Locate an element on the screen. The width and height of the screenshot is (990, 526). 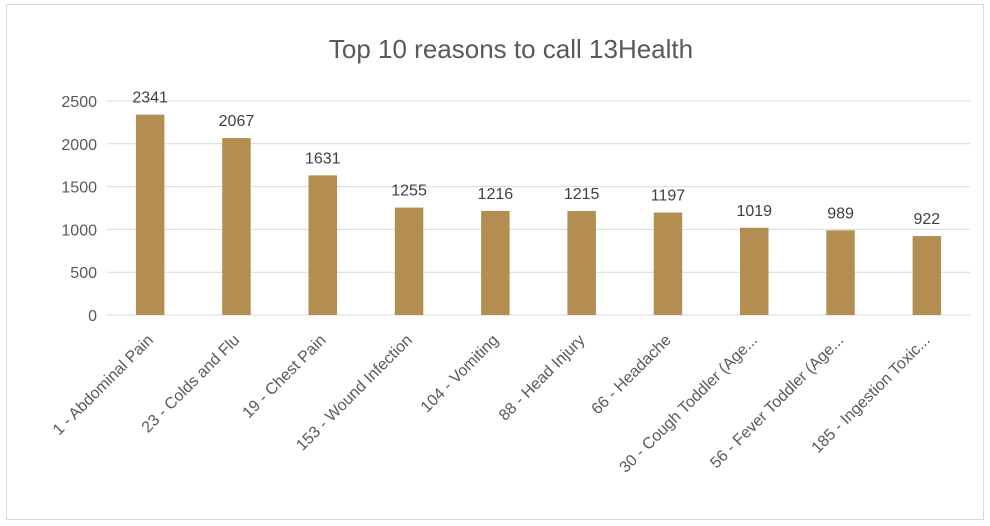
y-tick-label: 500 is located at coordinates (83, 273).